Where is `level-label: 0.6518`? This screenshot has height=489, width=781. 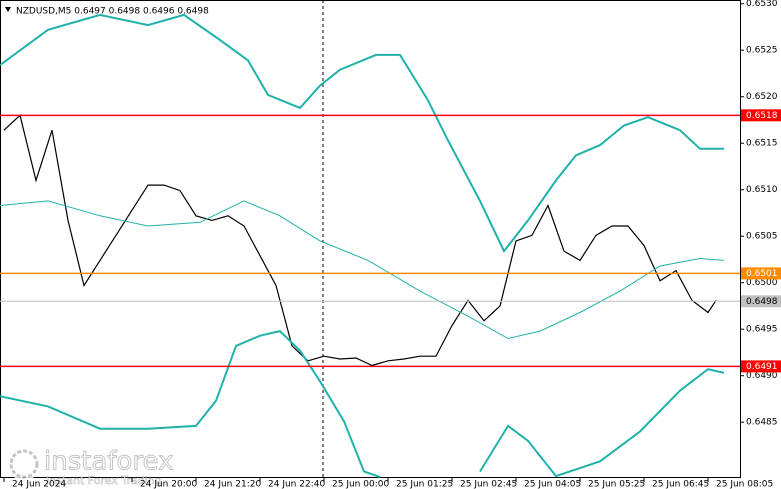 level-label: 0.6518 is located at coordinates (762, 116).